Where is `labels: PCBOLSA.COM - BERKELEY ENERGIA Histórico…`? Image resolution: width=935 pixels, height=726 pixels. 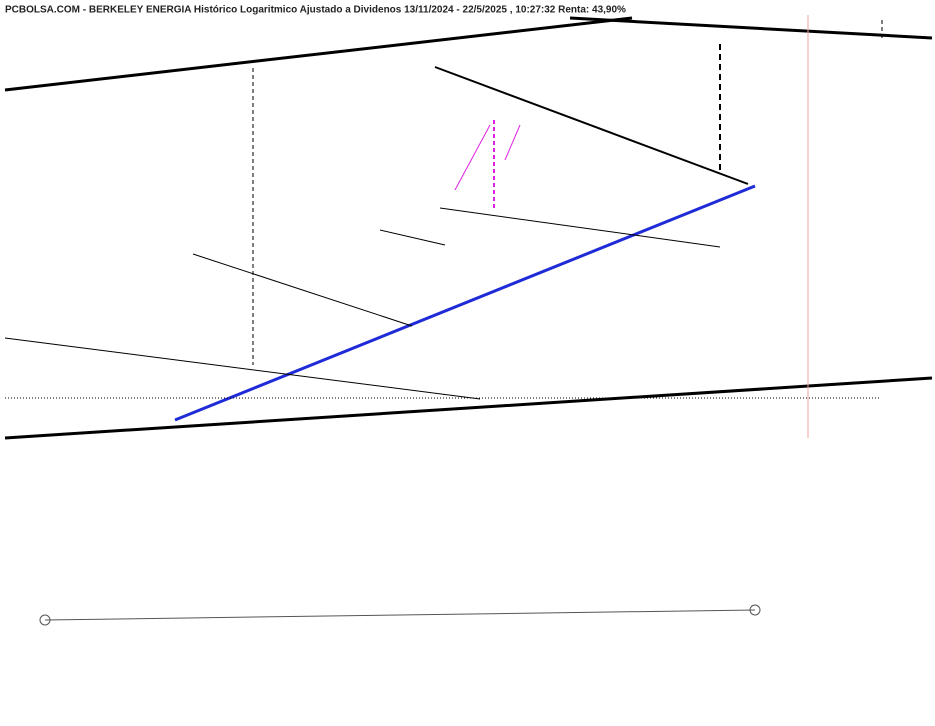 labels: PCBOLSA.COM - BERKELEY ENERGIA Histórico… is located at coordinates (315, 10).